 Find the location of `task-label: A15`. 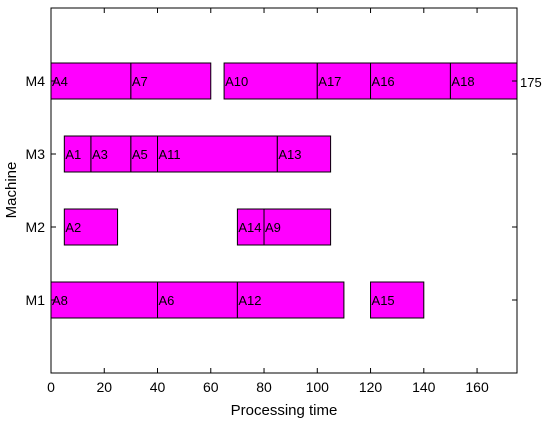

task-label: A15 is located at coordinates (383, 300).